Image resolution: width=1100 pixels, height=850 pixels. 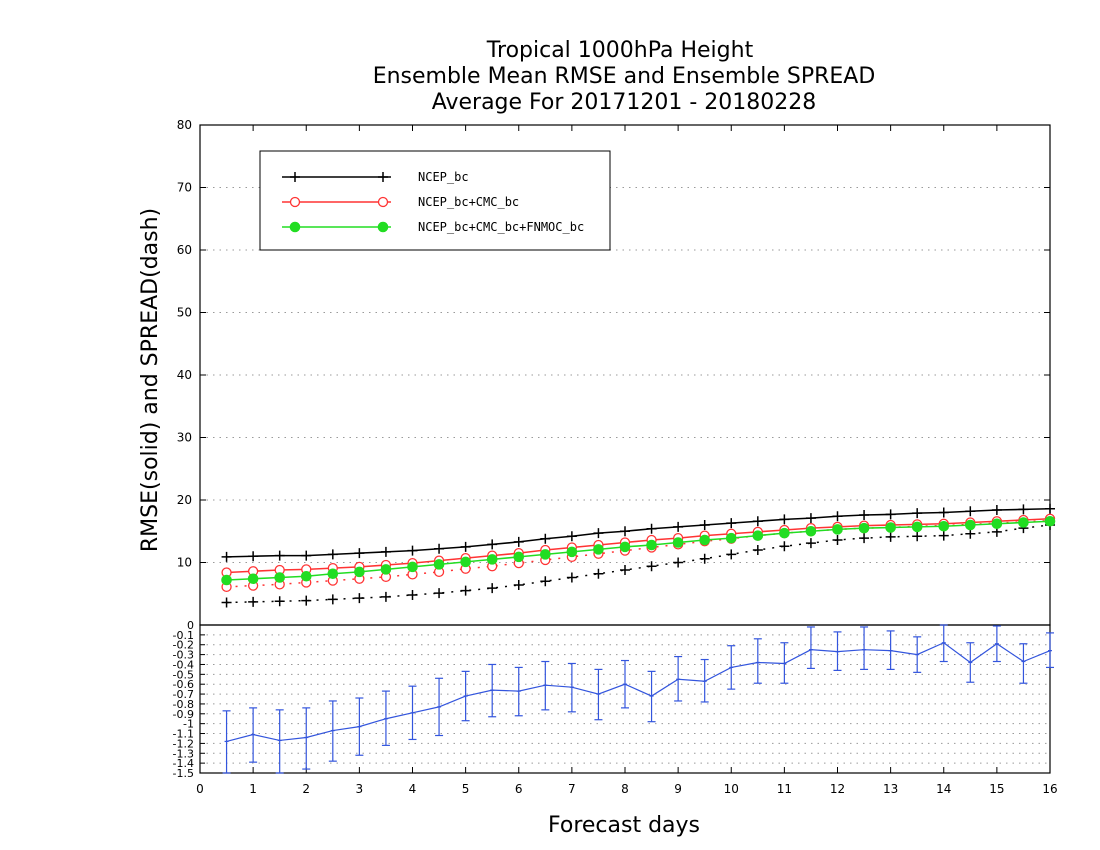 What do you see at coordinates (184, 500) in the screenshot?
I see `upper-y-tick-label: 20` at bounding box center [184, 500].